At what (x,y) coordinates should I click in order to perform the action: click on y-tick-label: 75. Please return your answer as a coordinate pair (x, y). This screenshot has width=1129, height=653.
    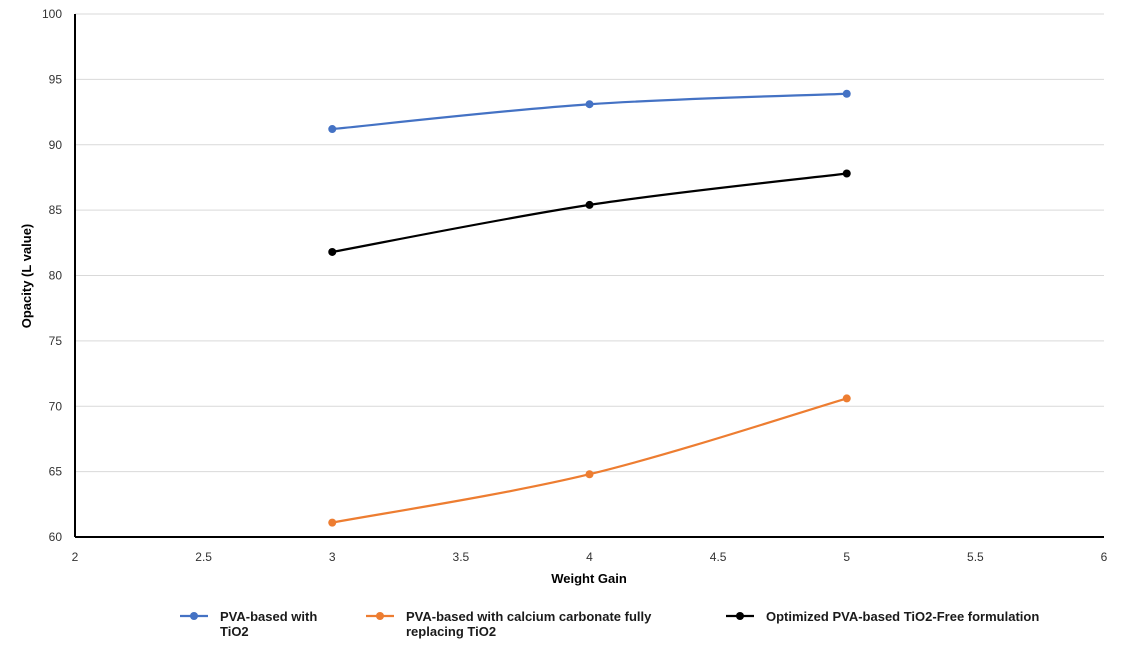
    Looking at the image, I should click on (56, 341).